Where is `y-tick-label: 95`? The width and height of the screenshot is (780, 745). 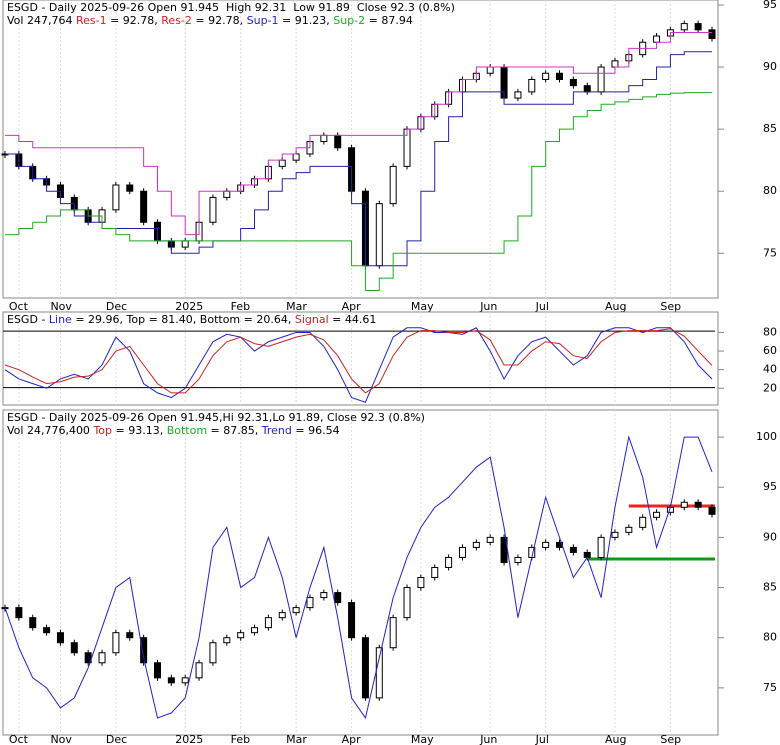 y-tick-label: 95 is located at coordinates (770, 486).